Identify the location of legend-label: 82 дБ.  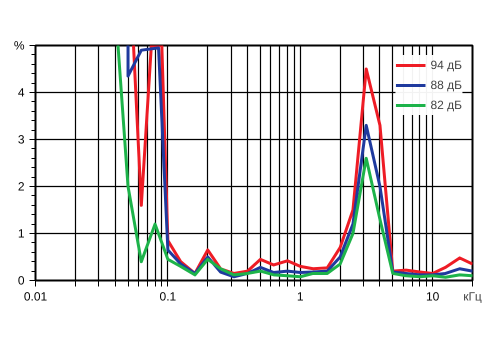
(446, 105).